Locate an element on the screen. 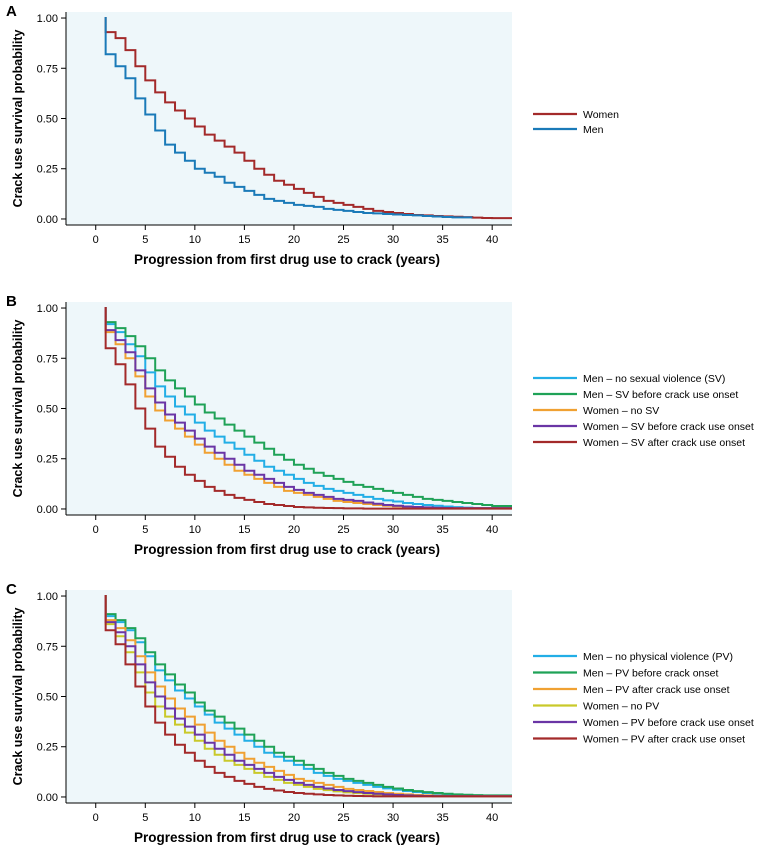  legend-label: Women is located at coordinates (601, 115).